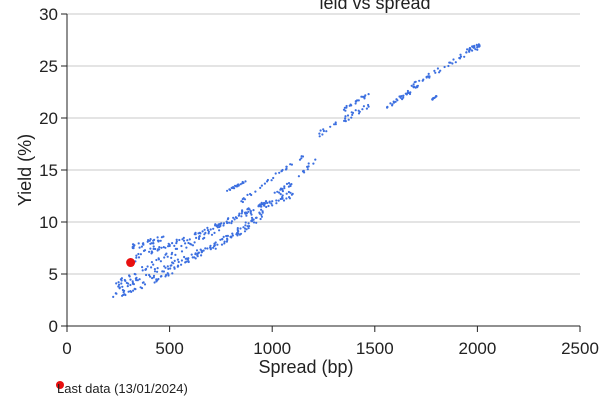 The height and width of the screenshot is (399, 616). Describe the element at coordinates (169, 348) in the screenshot. I see `x-tick-label-500: 500` at that location.